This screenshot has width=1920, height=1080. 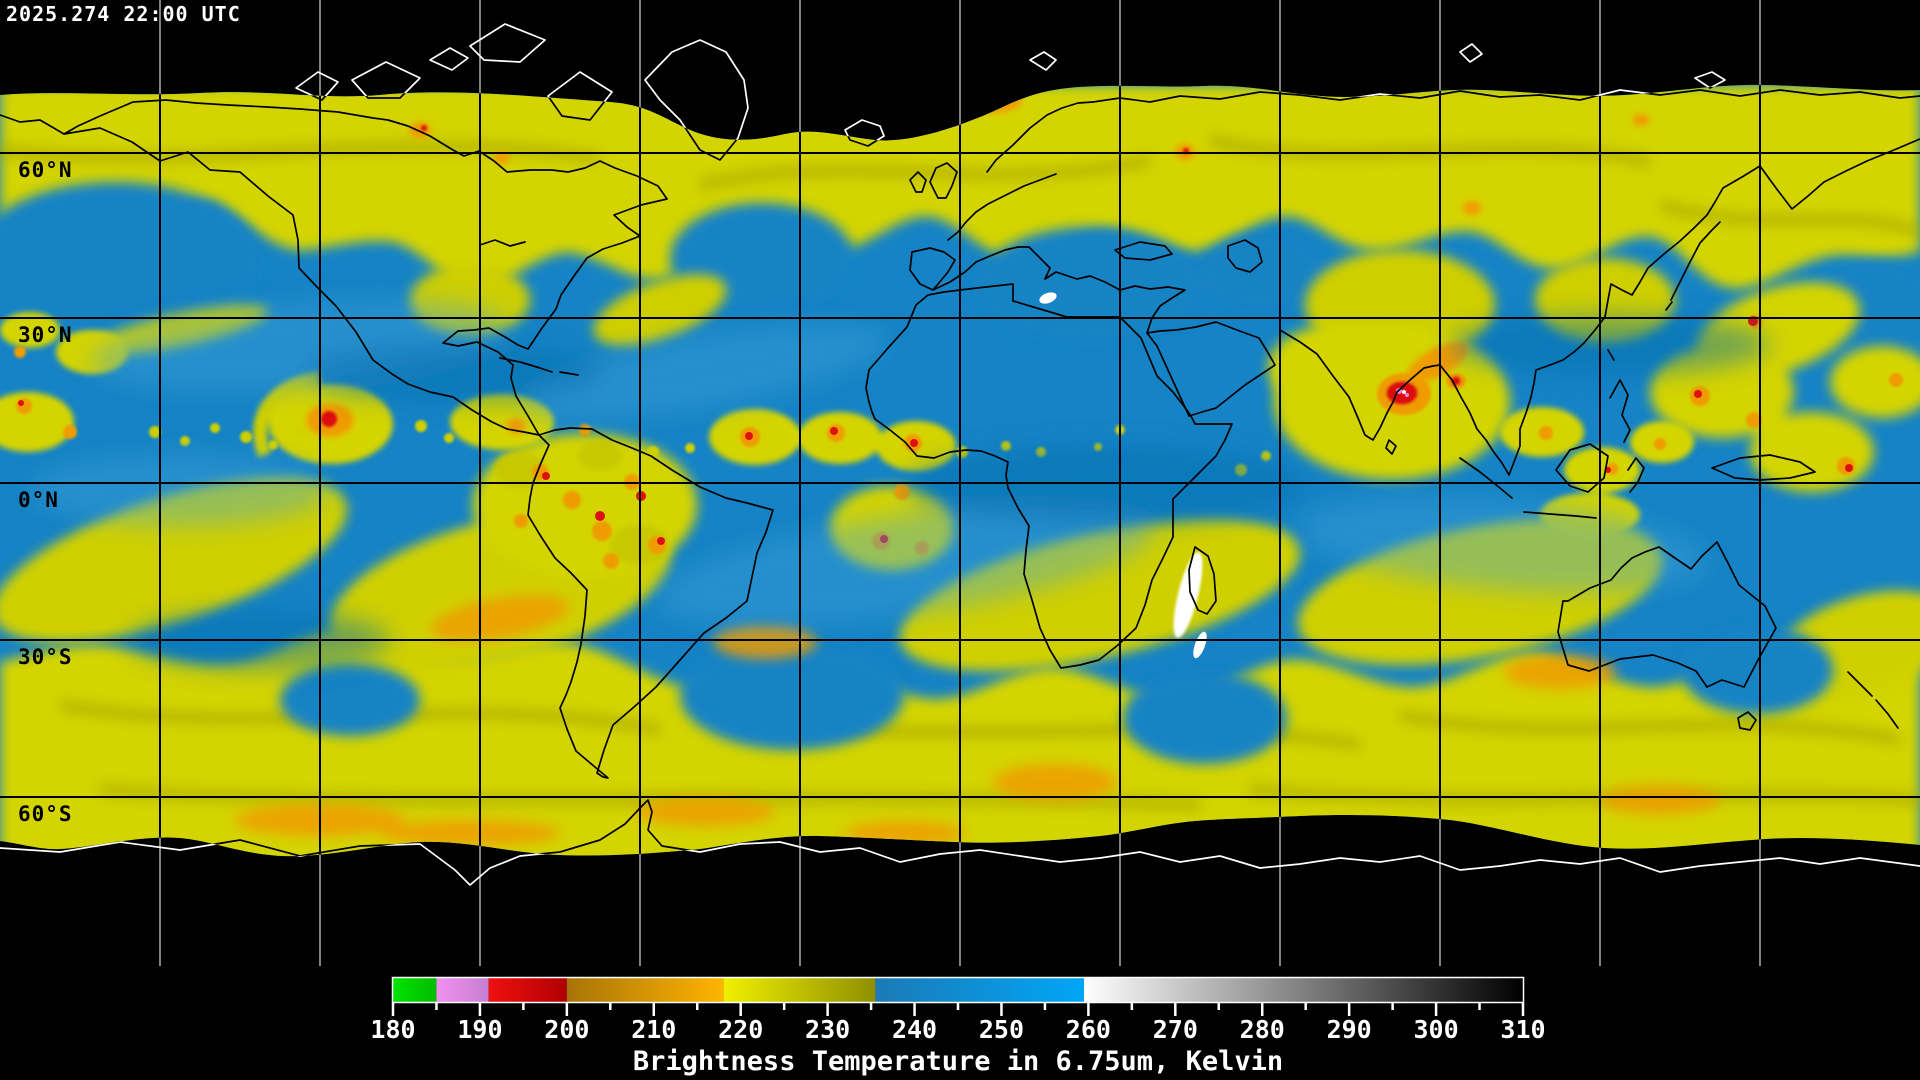 I want to click on colorbar-tick-label: 210, so click(x=654, y=1029).